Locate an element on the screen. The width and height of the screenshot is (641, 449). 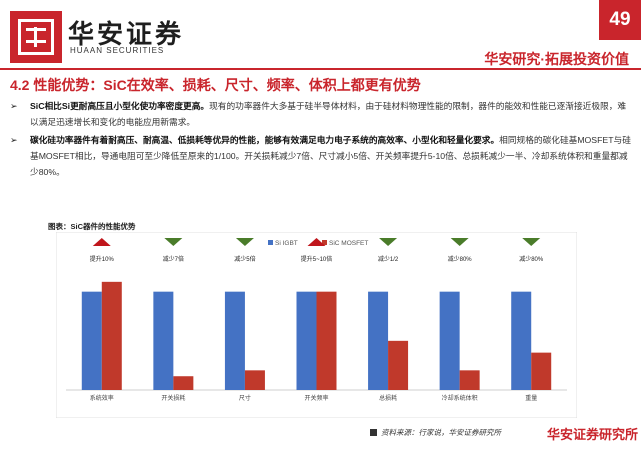
page-number-badge: 49 is located at coordinates (620, 20).